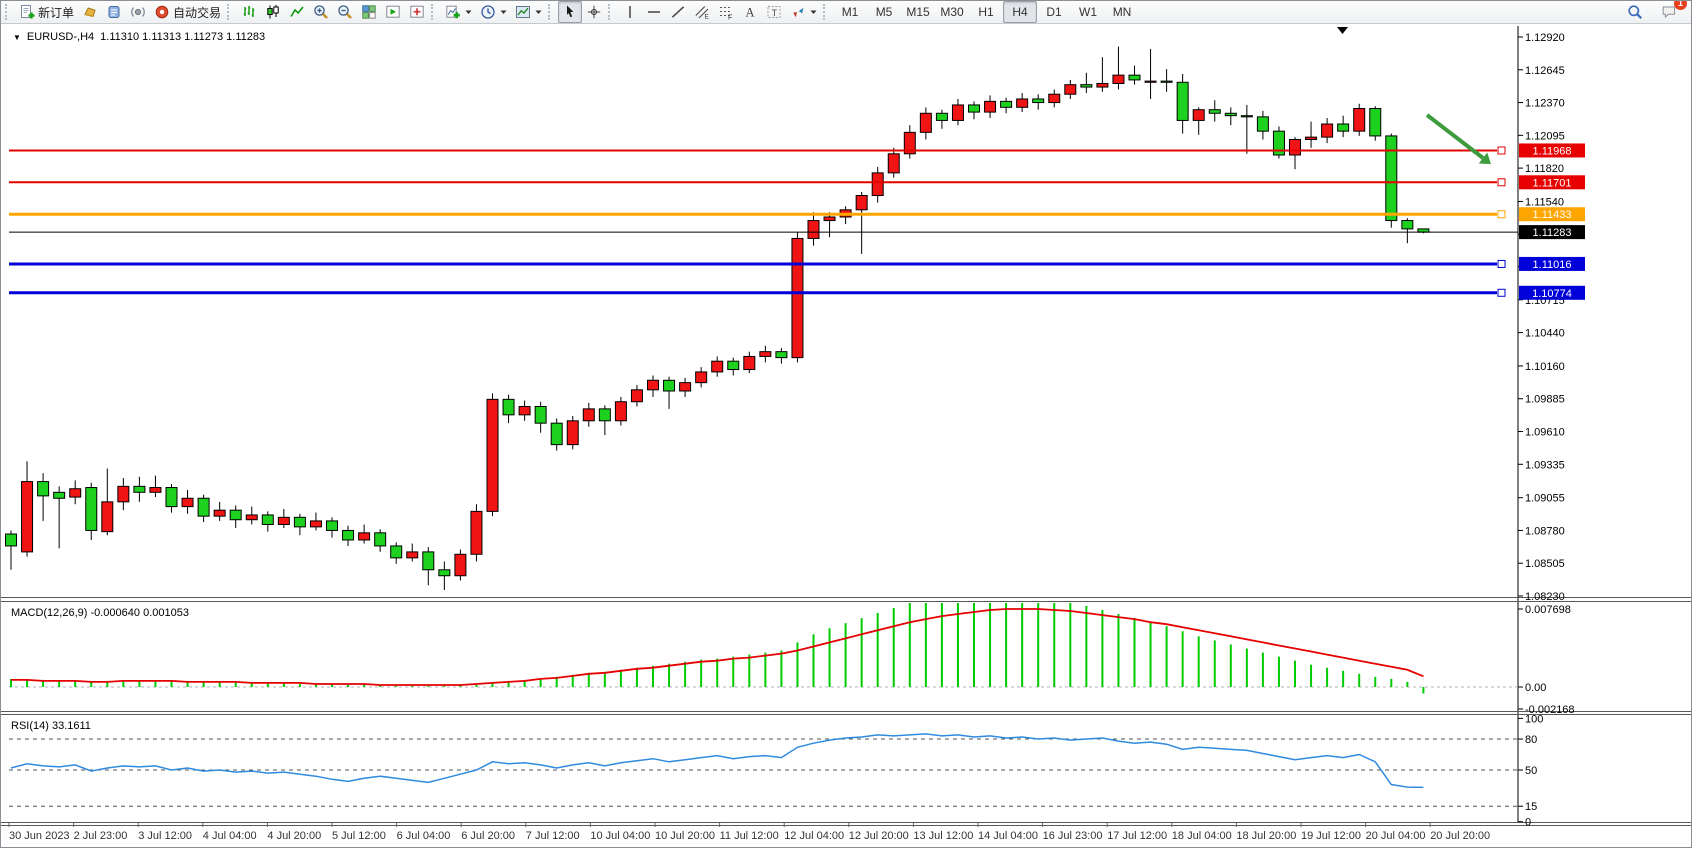 Image resolution: width=1692 pixels, height=848 pixels. Describe the element at coordinates (1545, 531) in the screenshot. I see `svg-text: 1.08780` at that location.